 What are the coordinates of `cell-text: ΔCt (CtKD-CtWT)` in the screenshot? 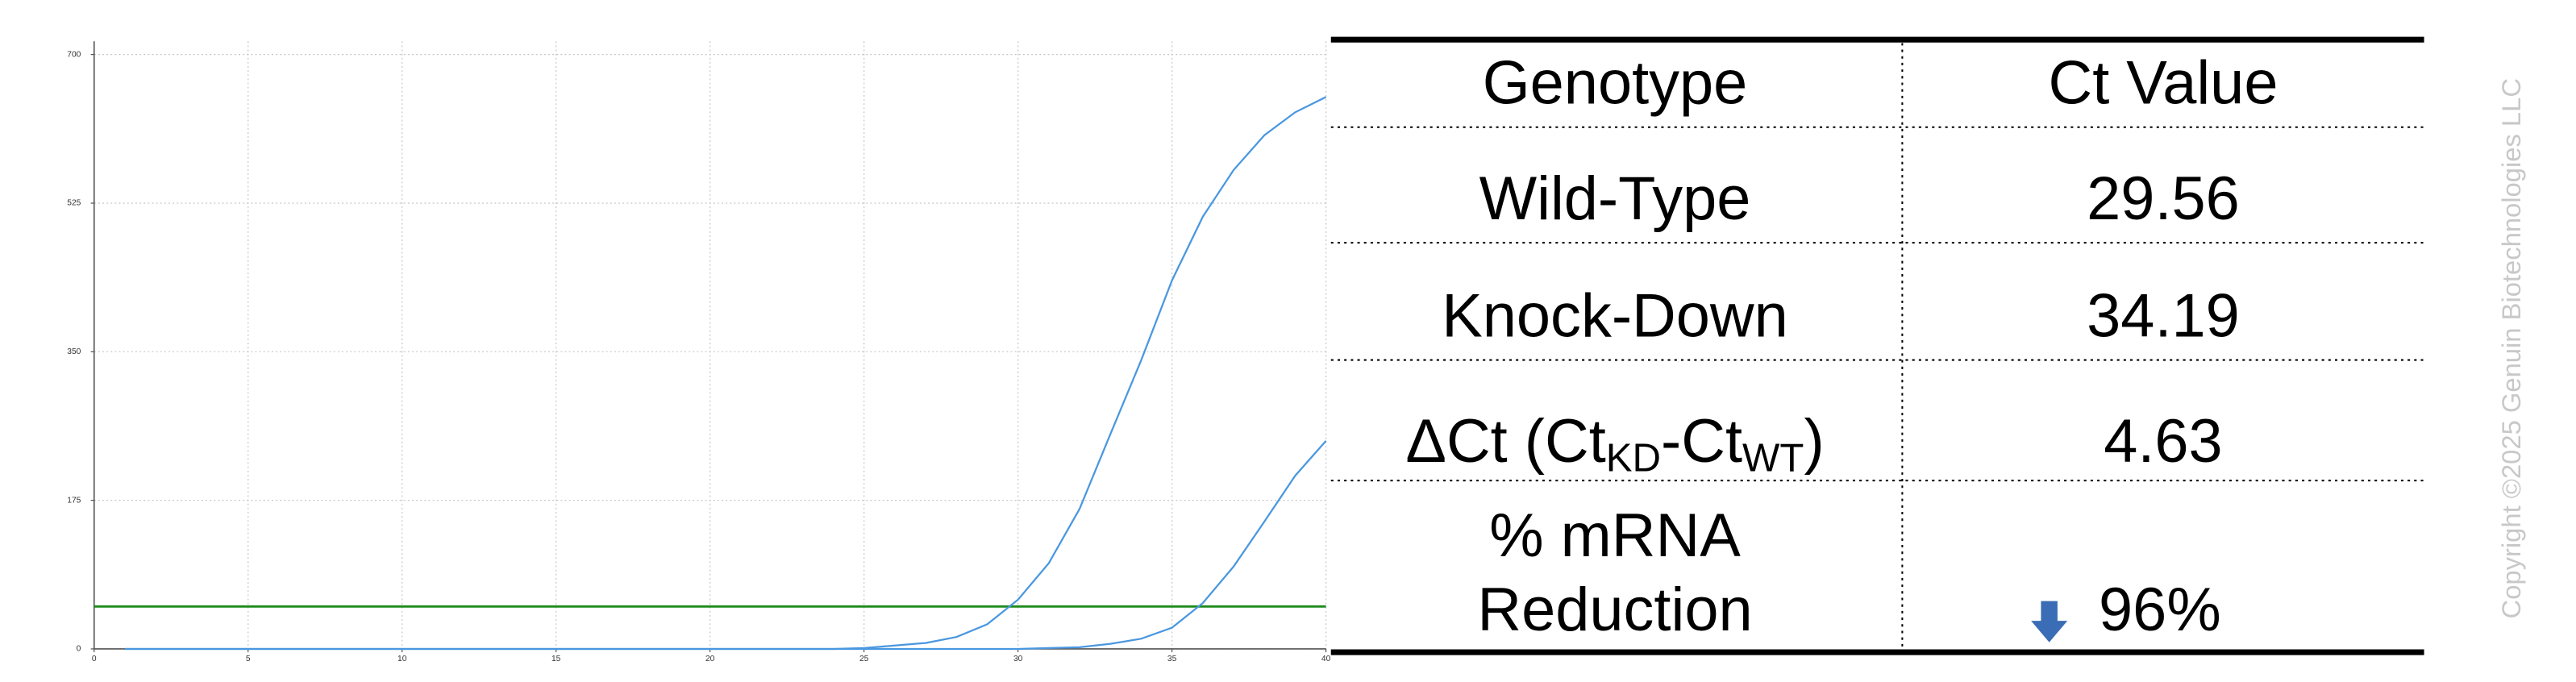 It's located at (1614, 443).